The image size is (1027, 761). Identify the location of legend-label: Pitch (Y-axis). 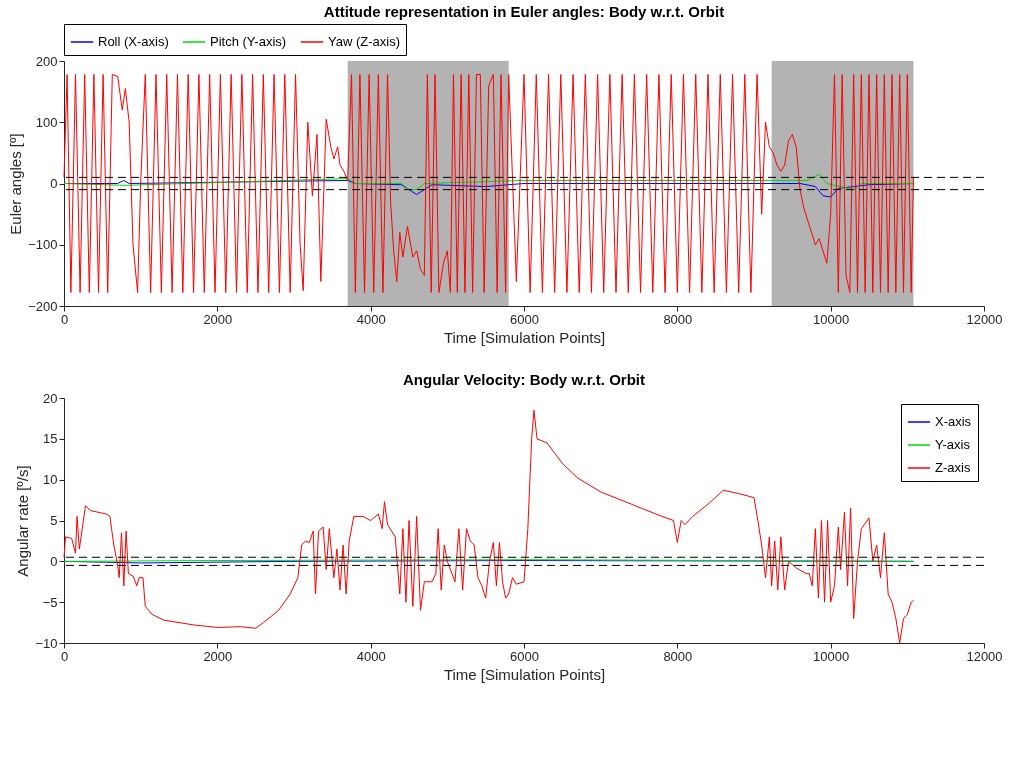
(248, 41).